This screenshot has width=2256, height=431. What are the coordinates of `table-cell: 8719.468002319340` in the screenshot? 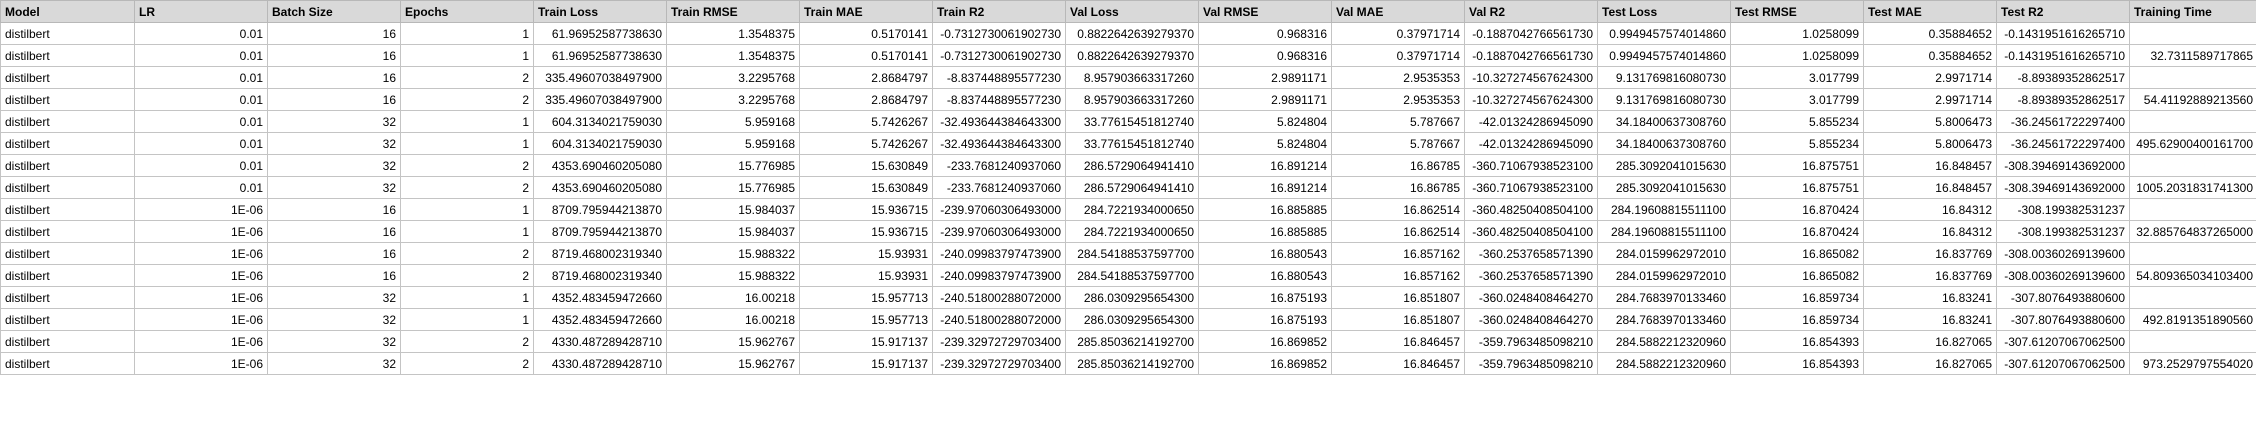 It's located at (600, 275).